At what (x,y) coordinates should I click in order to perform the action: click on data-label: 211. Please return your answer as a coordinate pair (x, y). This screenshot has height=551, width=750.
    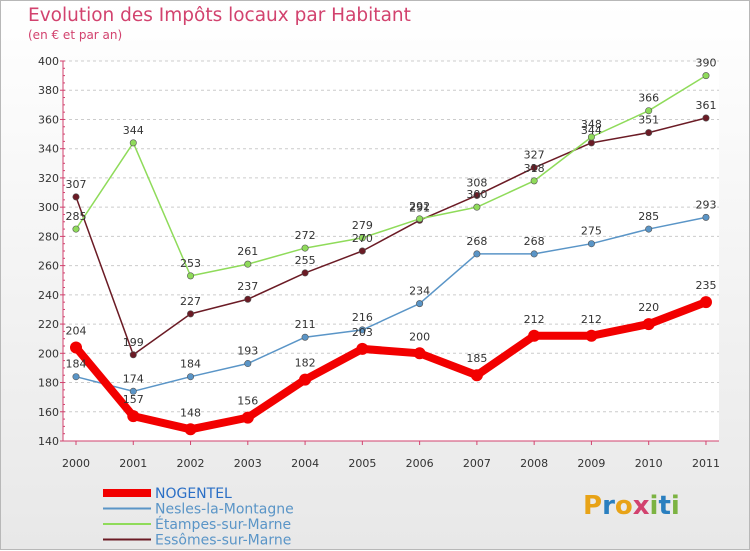
    Looking at the image, I should click on (305, 324).